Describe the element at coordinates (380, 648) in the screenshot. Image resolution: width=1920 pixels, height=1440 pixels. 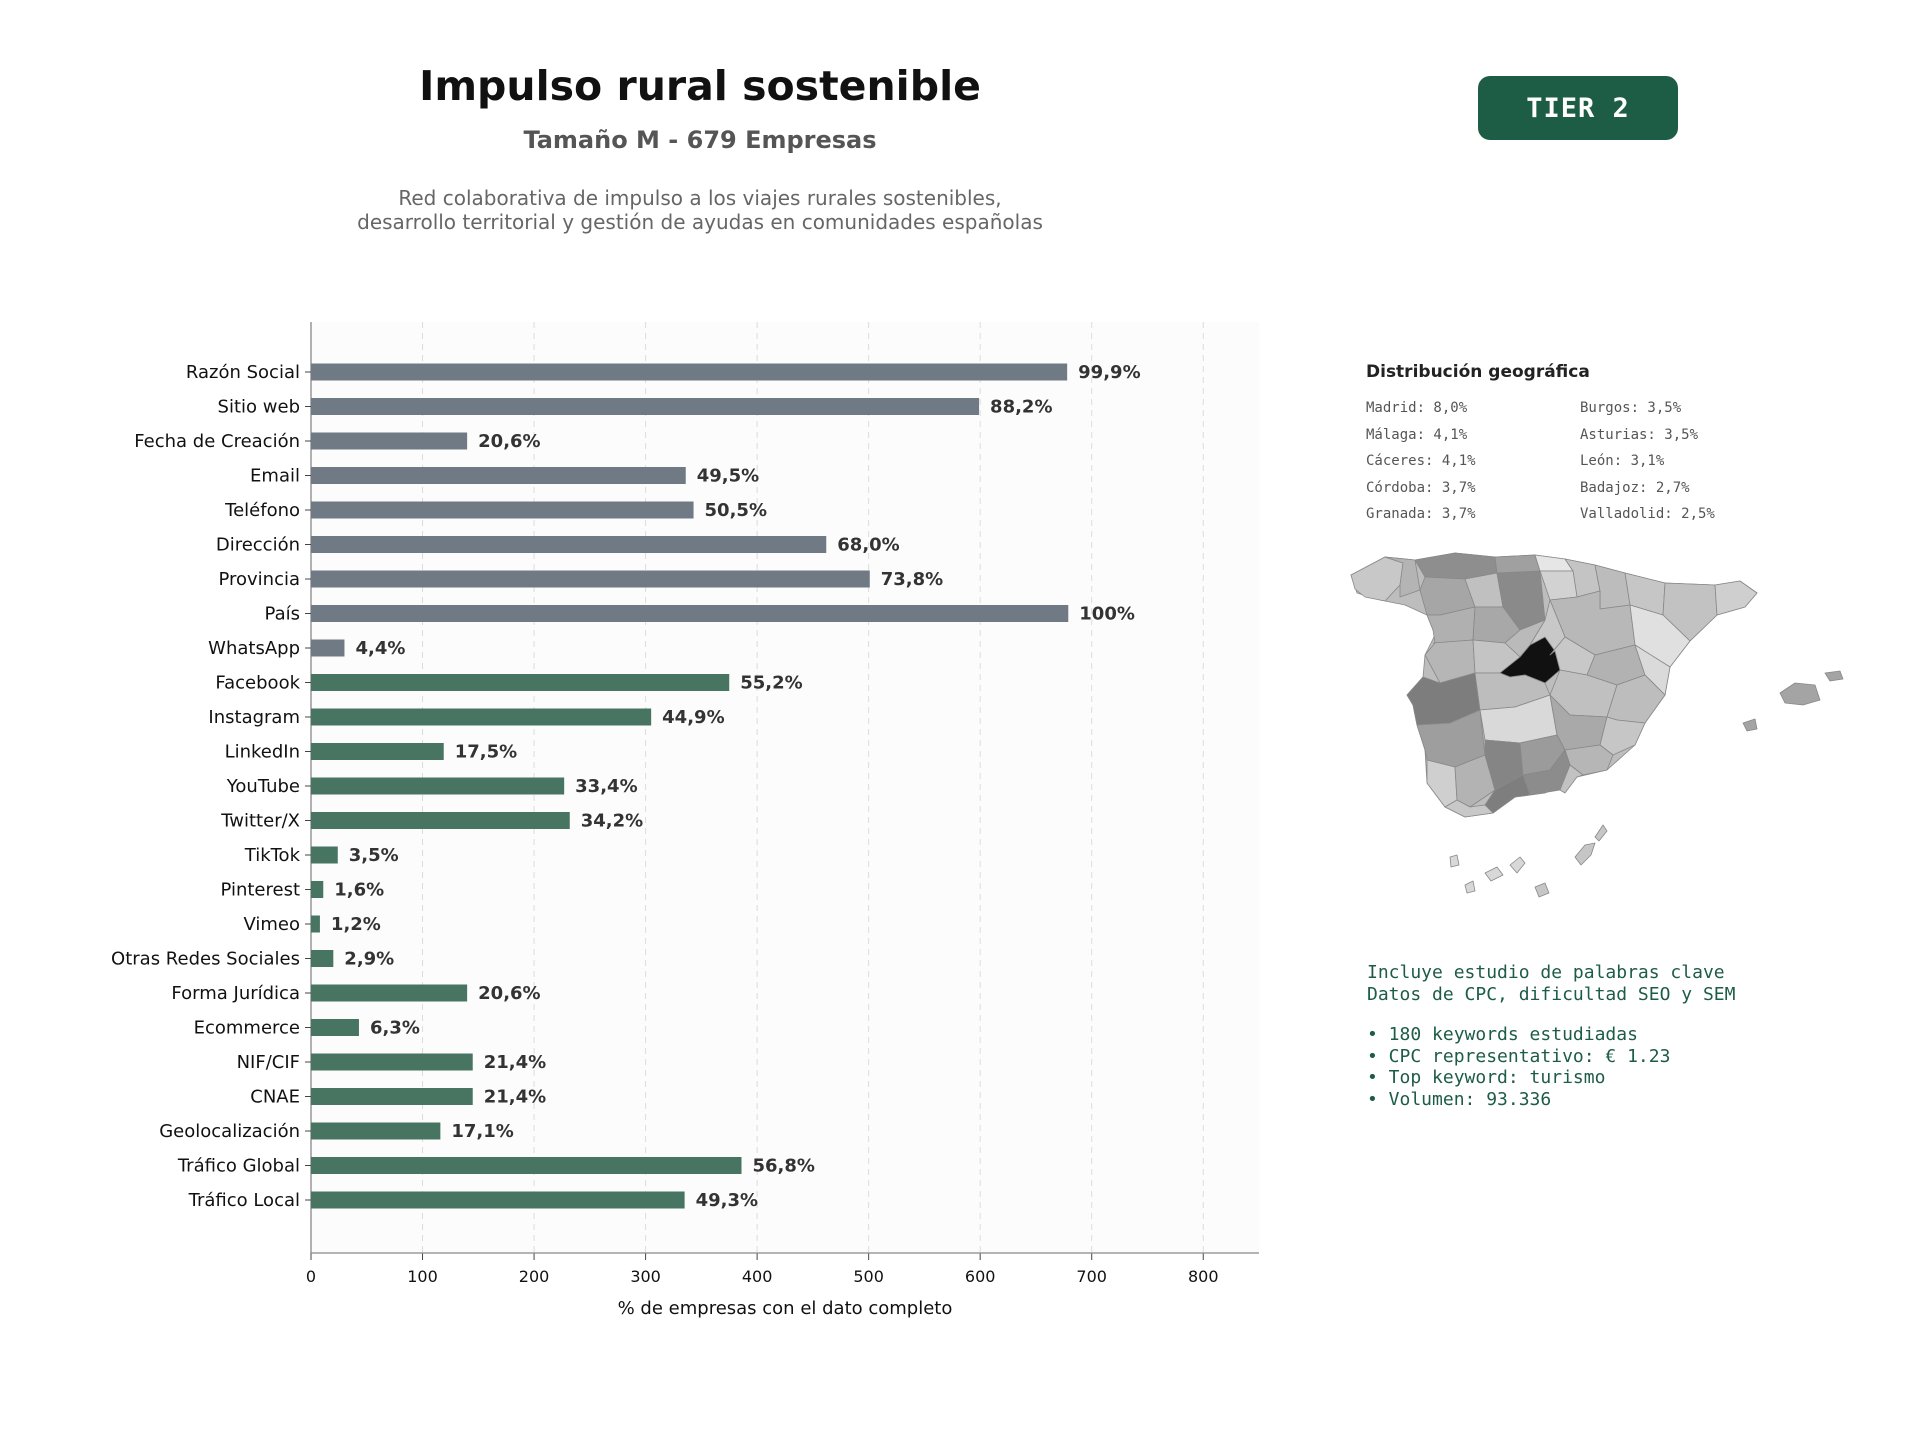
I see `data-label: 4,4%` at that location.